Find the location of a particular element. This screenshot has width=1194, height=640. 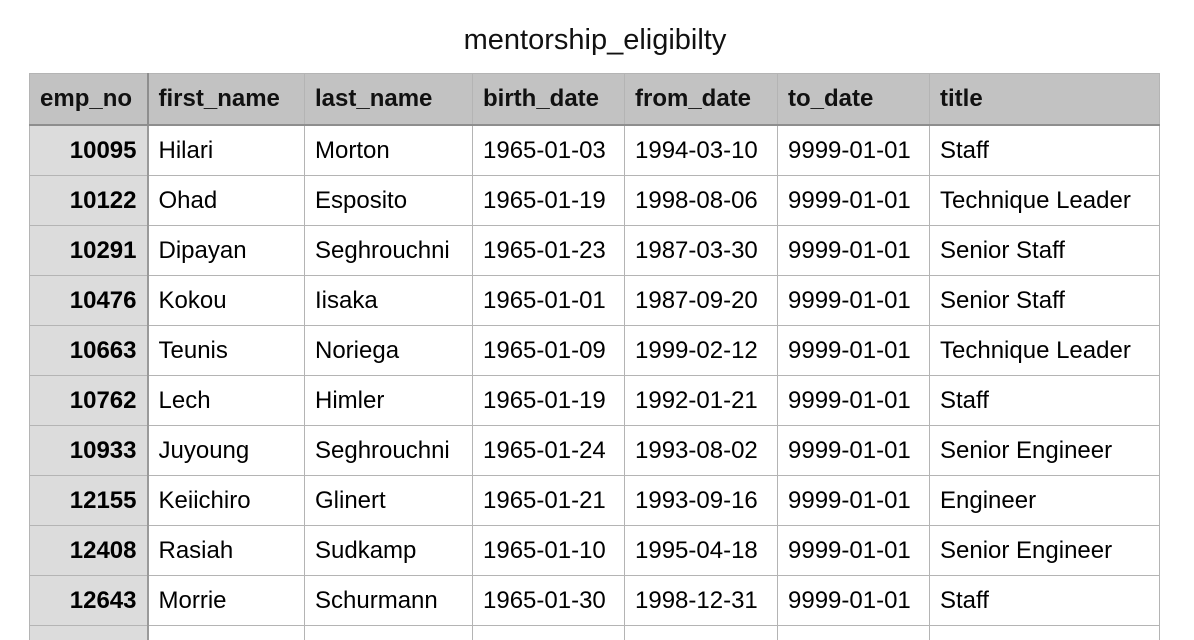

cell-emp-no: 10762 is located at coordinates (89, 401).